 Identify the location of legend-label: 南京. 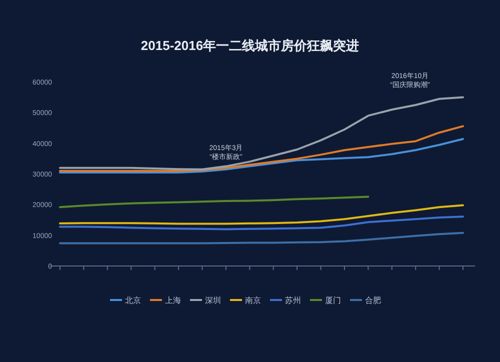
(253, 300).